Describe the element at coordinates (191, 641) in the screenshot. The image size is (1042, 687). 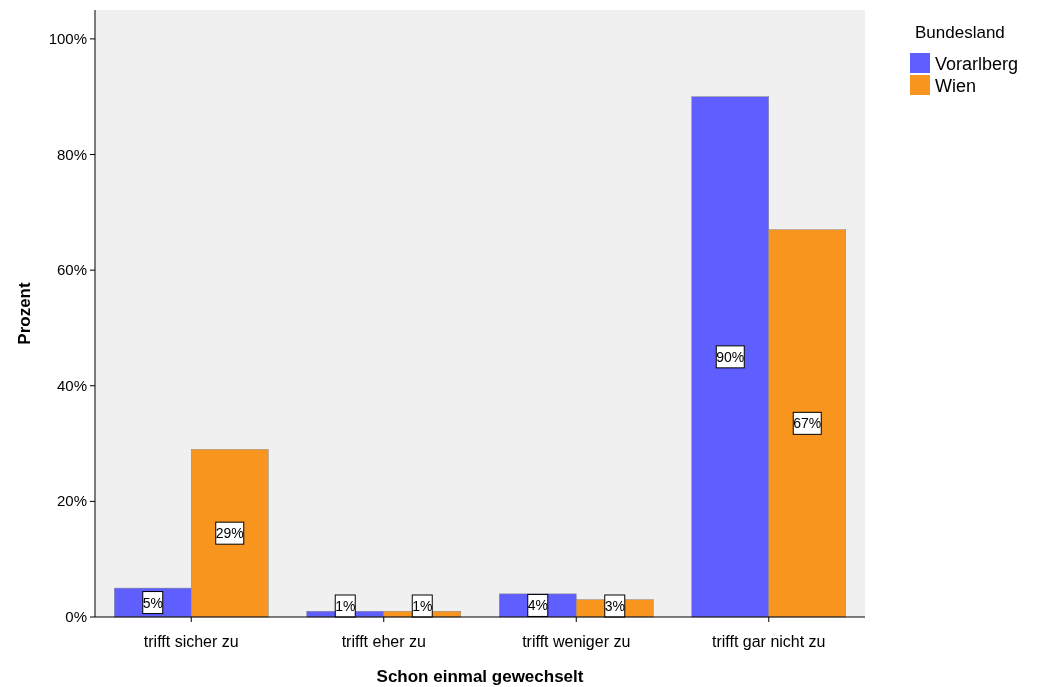
I see `x-tick-label: trifft sicher zu` at that location.